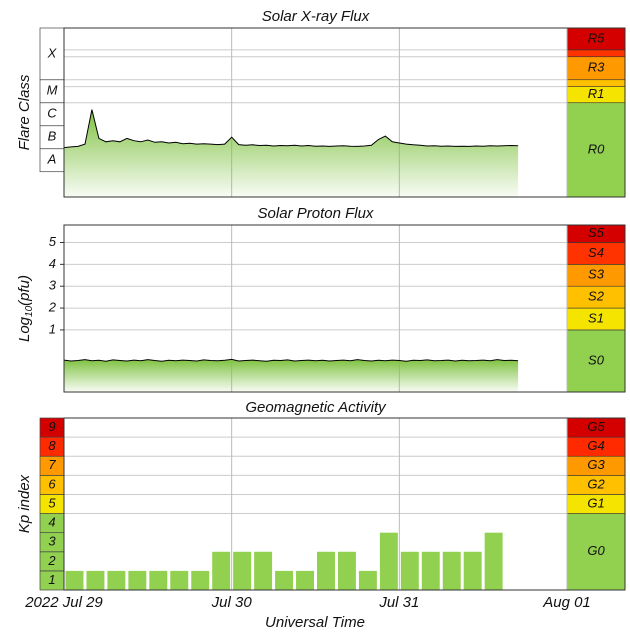 This screenshot has height=640, width=630. Describe the element at coordinates (596, 296) in the screenshot. I see `scale-label: S2` at that location.